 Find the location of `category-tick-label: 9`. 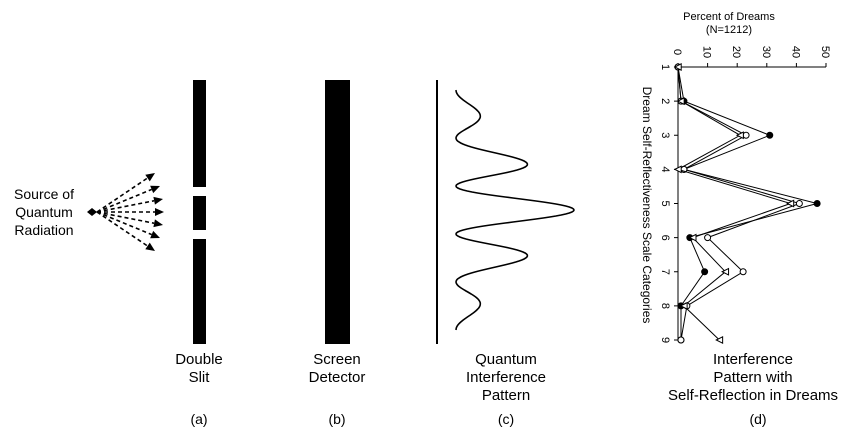

category-tick-label: 9 is located at coordinates (665, 340).